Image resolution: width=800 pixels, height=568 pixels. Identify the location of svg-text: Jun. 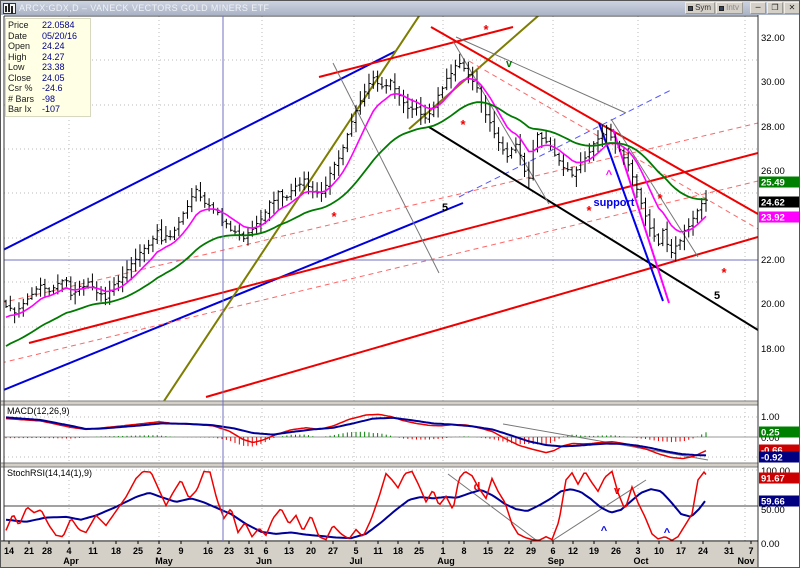
(264, 561).